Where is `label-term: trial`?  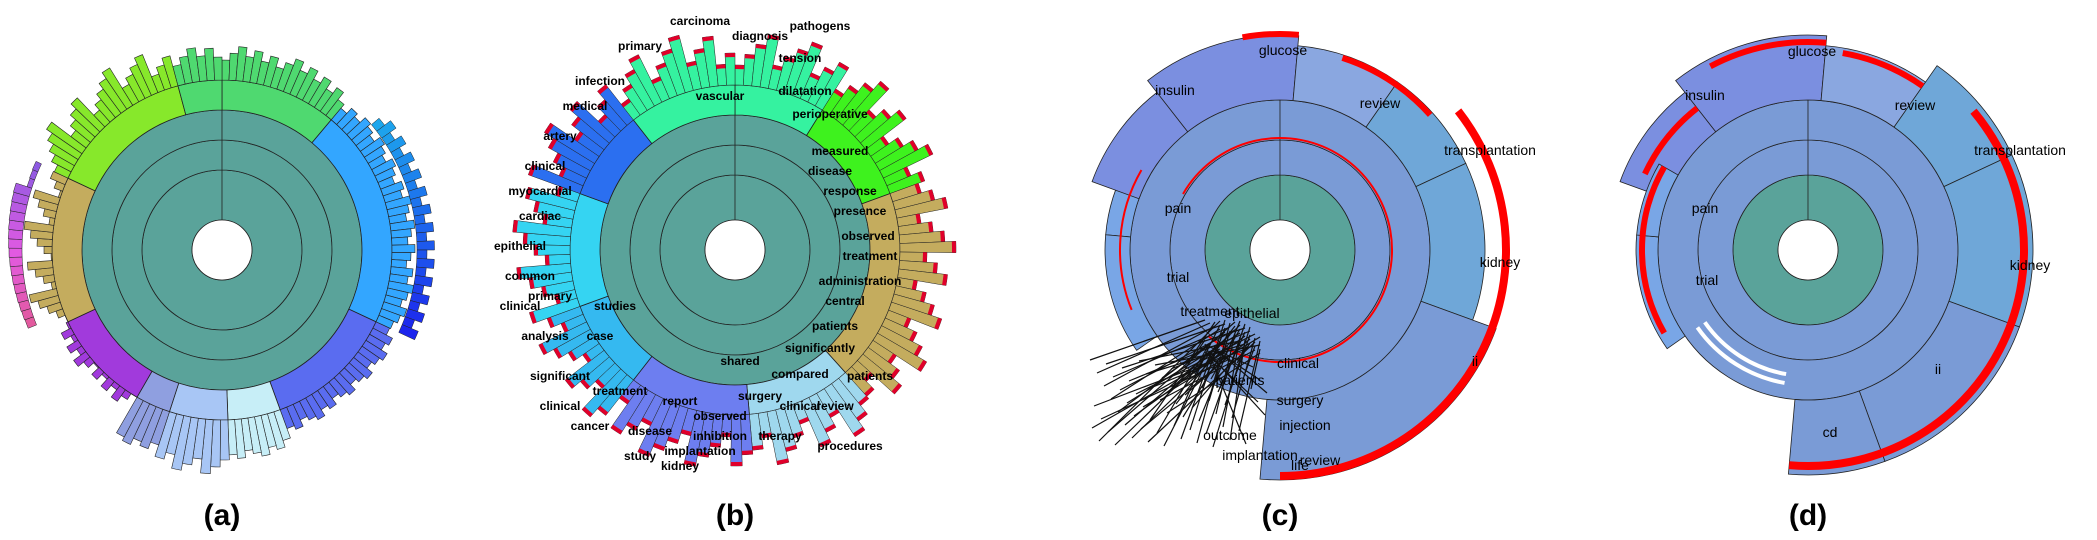 label-term: trial is located at coordinates (1707, 280).